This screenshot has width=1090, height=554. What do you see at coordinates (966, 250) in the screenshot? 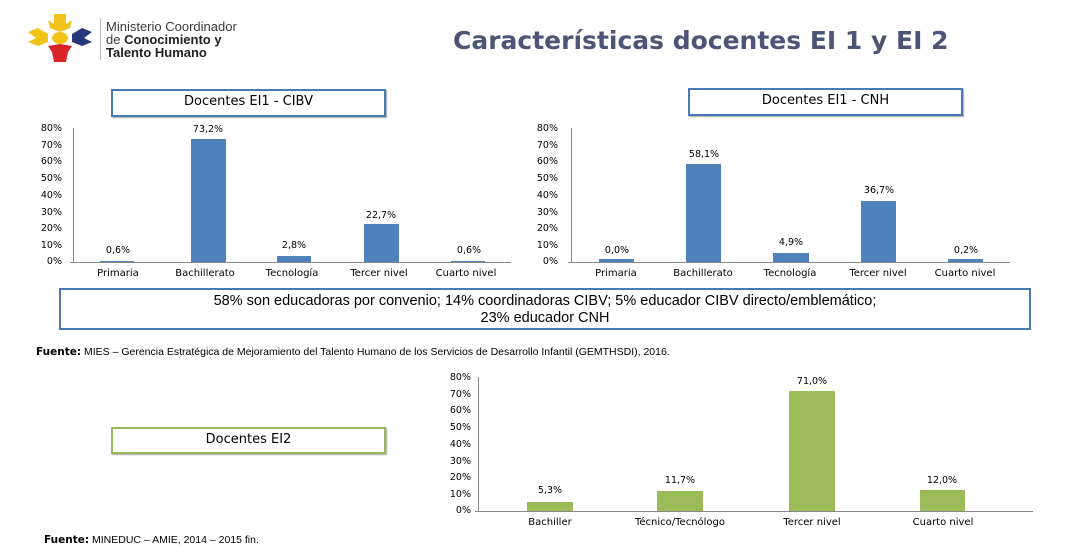
I see `chart2-value-label: 0,2%` at bounding box center [966, 250].